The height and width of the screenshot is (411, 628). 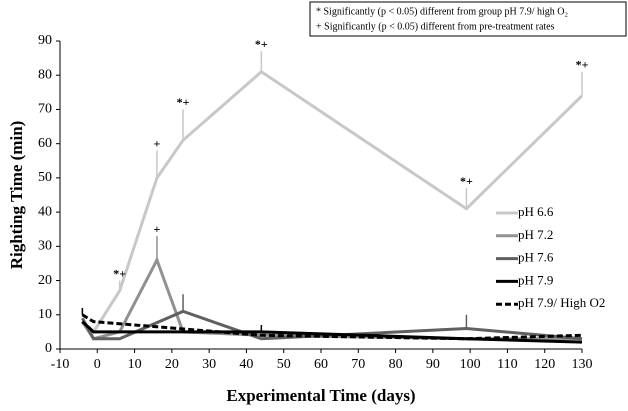 What do you see at coordinates (45, 246) in the screenshot?
I see `y-tick-label: 30` at bounding box center [45, 246].